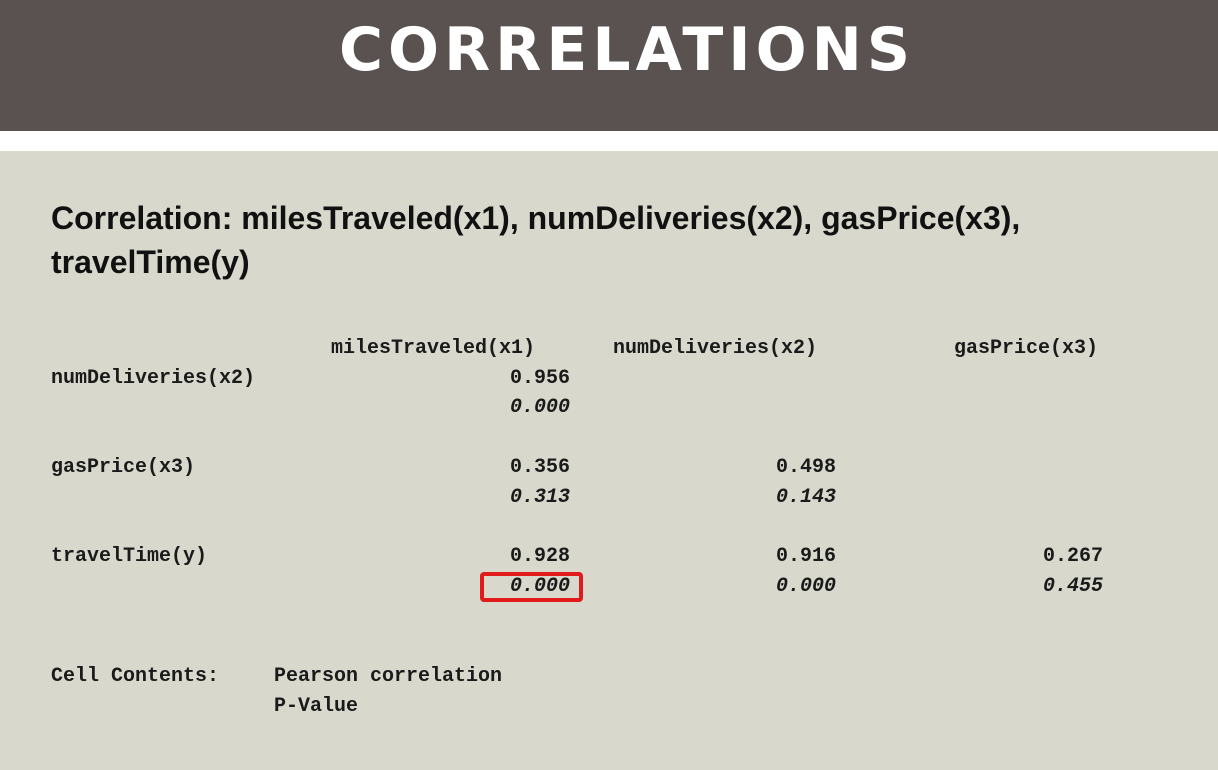  I want to click on column-header-numdeliveries: numDeliveries(x2), so click(715, 348).